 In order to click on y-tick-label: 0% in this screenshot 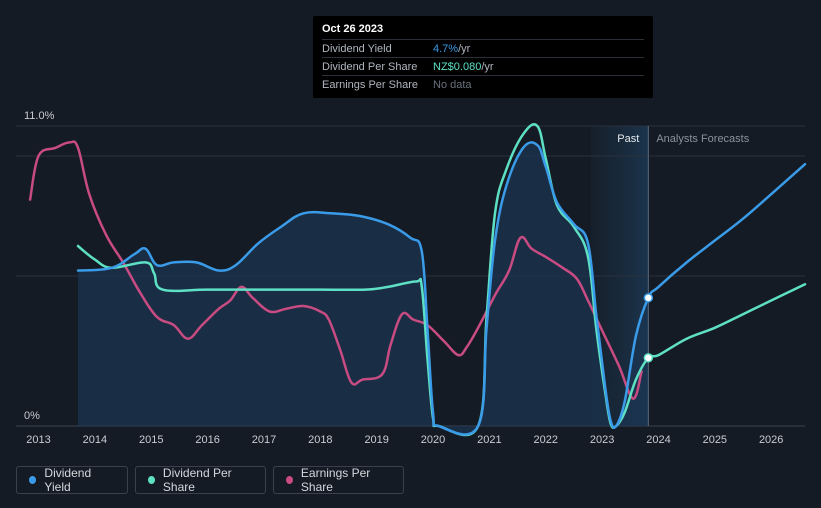, I will do `click(32, 416)`.